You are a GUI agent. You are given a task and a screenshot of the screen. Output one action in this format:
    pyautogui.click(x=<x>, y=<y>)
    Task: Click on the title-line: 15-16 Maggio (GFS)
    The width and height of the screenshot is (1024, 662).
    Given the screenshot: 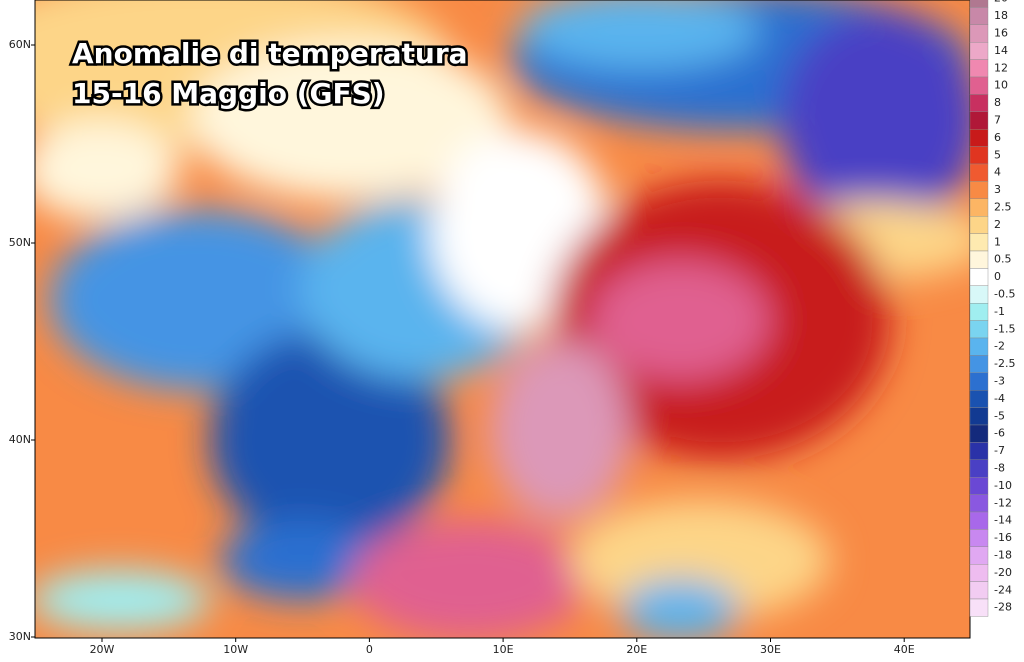 What is the action you would take?
    pyautogui.click(x=228, y=93)
    